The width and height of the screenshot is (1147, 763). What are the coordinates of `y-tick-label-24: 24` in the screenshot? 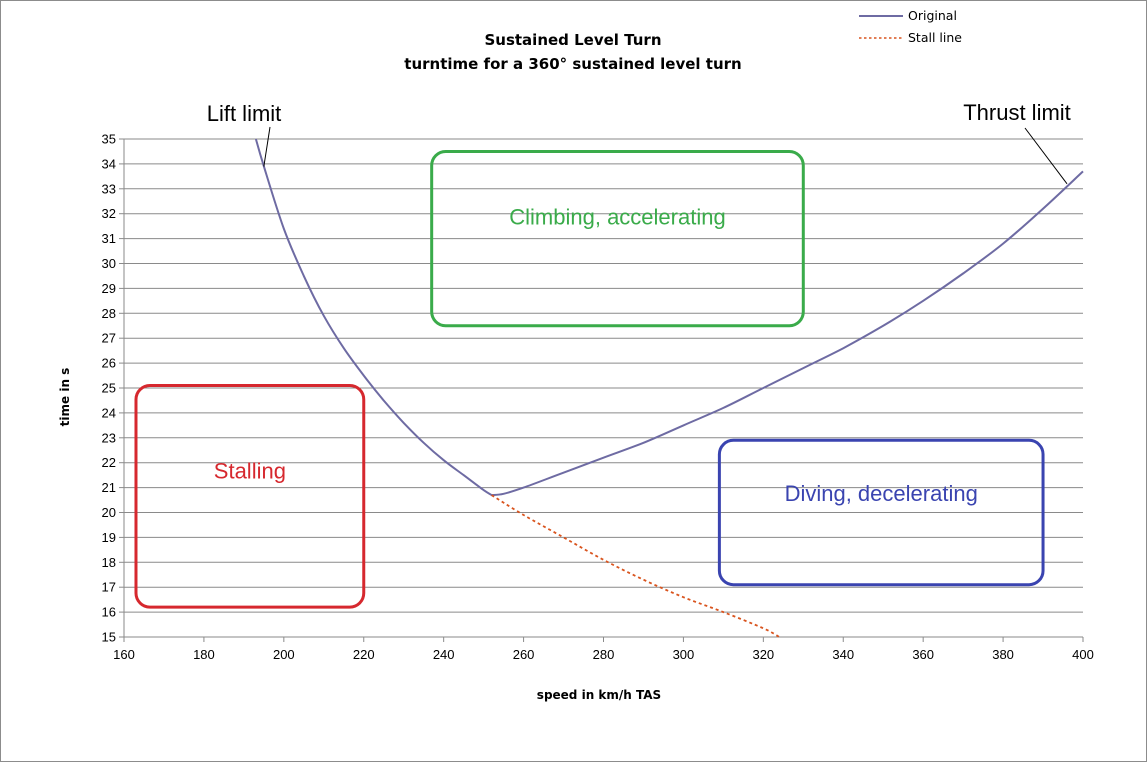 It's located at (109, 412).